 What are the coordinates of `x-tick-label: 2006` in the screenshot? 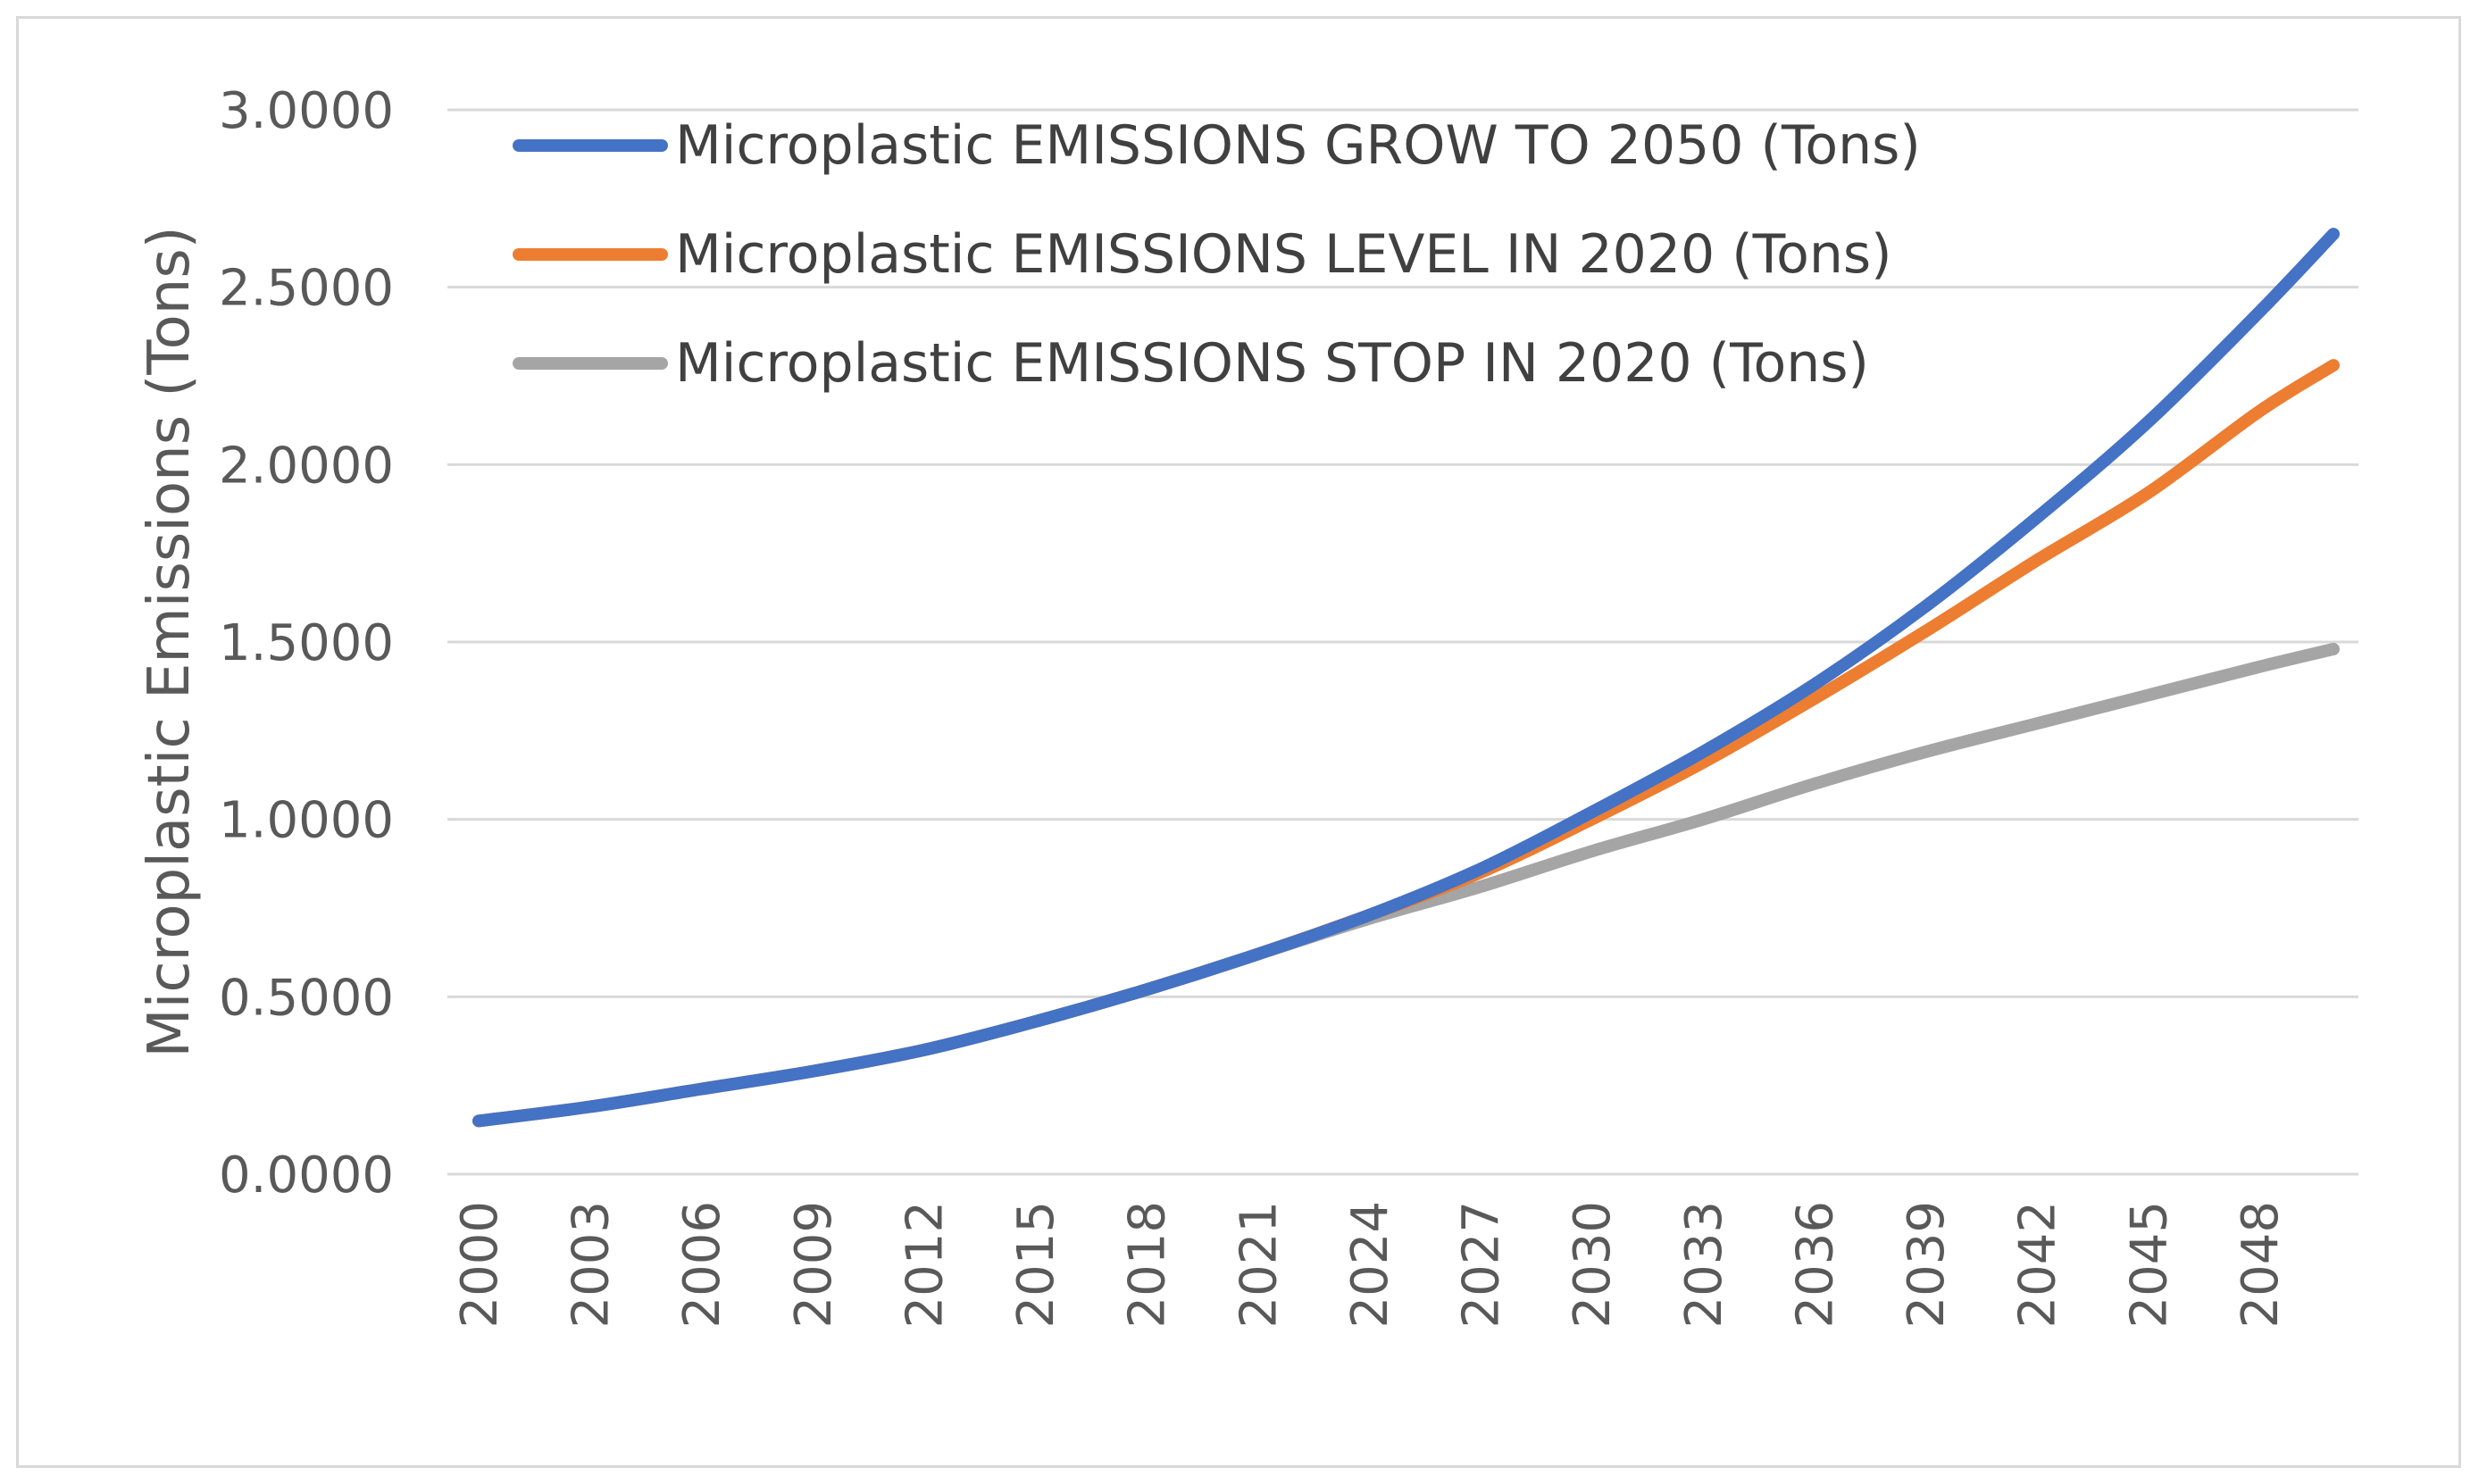 It's located at (702, 1265).